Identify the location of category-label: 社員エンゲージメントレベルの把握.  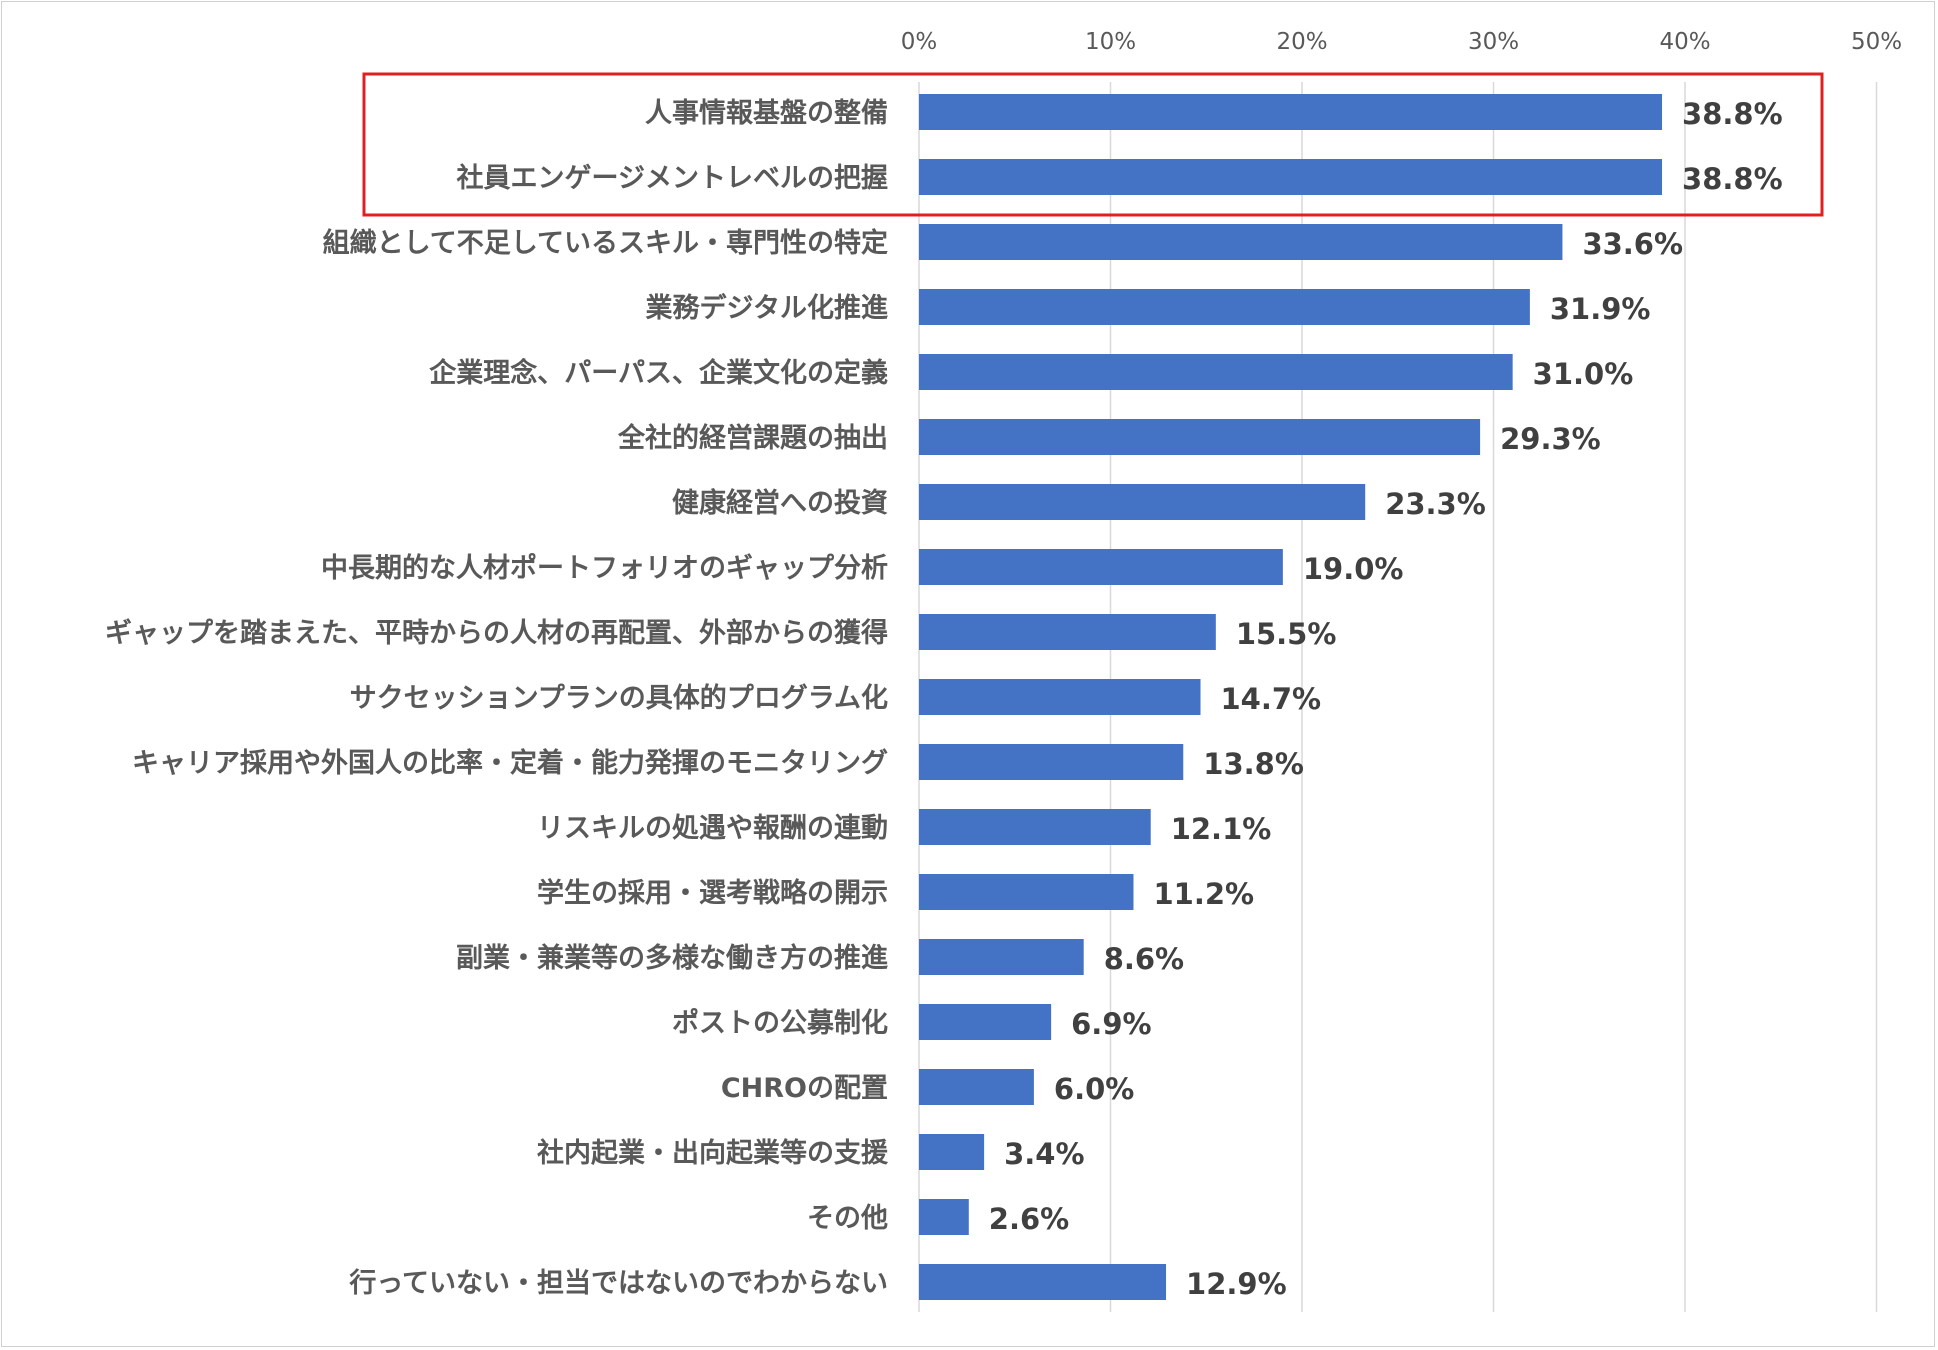
(672, 178).